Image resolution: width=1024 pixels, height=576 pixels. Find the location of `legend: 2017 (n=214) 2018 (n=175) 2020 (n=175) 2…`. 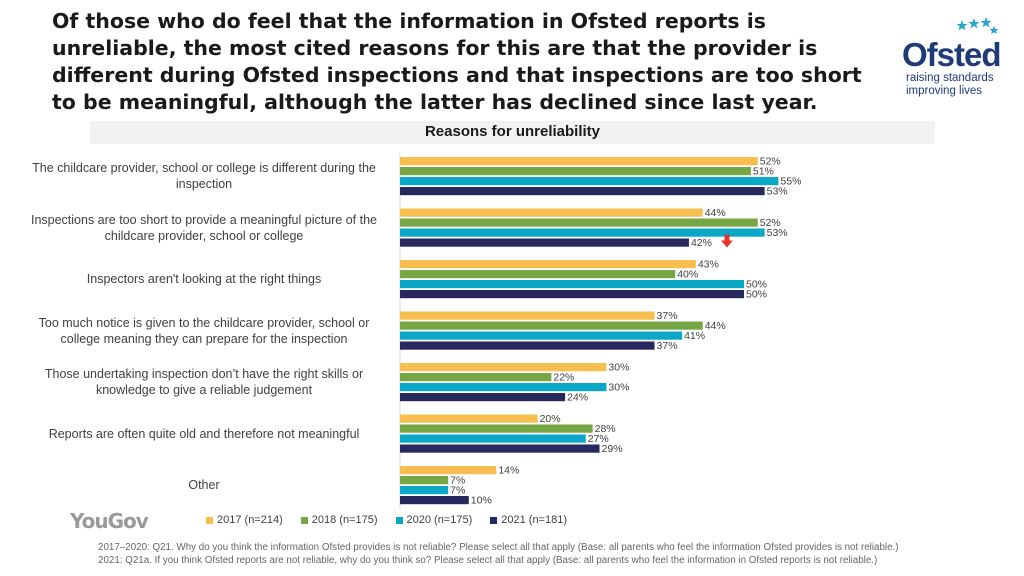

legend: 2017 (n=214) 2018 (n=175) 2020 (n=175) 2… is located at coordinates (386, 520).